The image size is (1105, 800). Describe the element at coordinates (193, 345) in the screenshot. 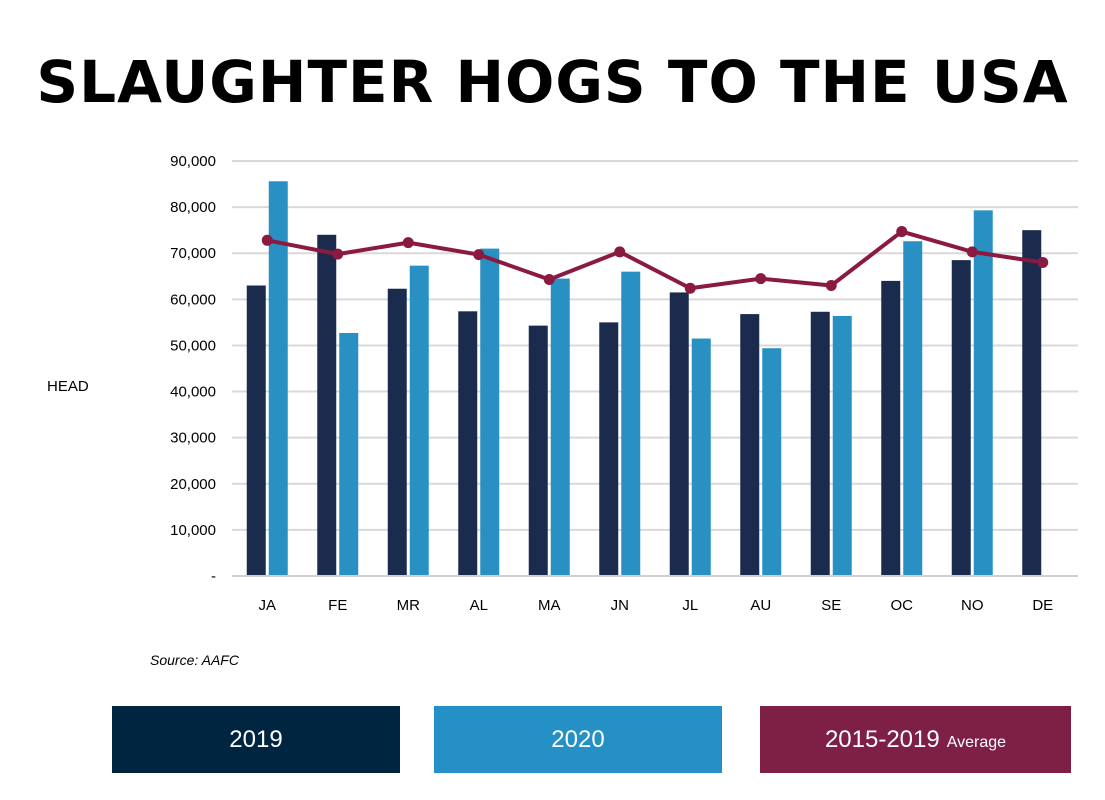

I see `y-tick-label: 50,000` at that location.